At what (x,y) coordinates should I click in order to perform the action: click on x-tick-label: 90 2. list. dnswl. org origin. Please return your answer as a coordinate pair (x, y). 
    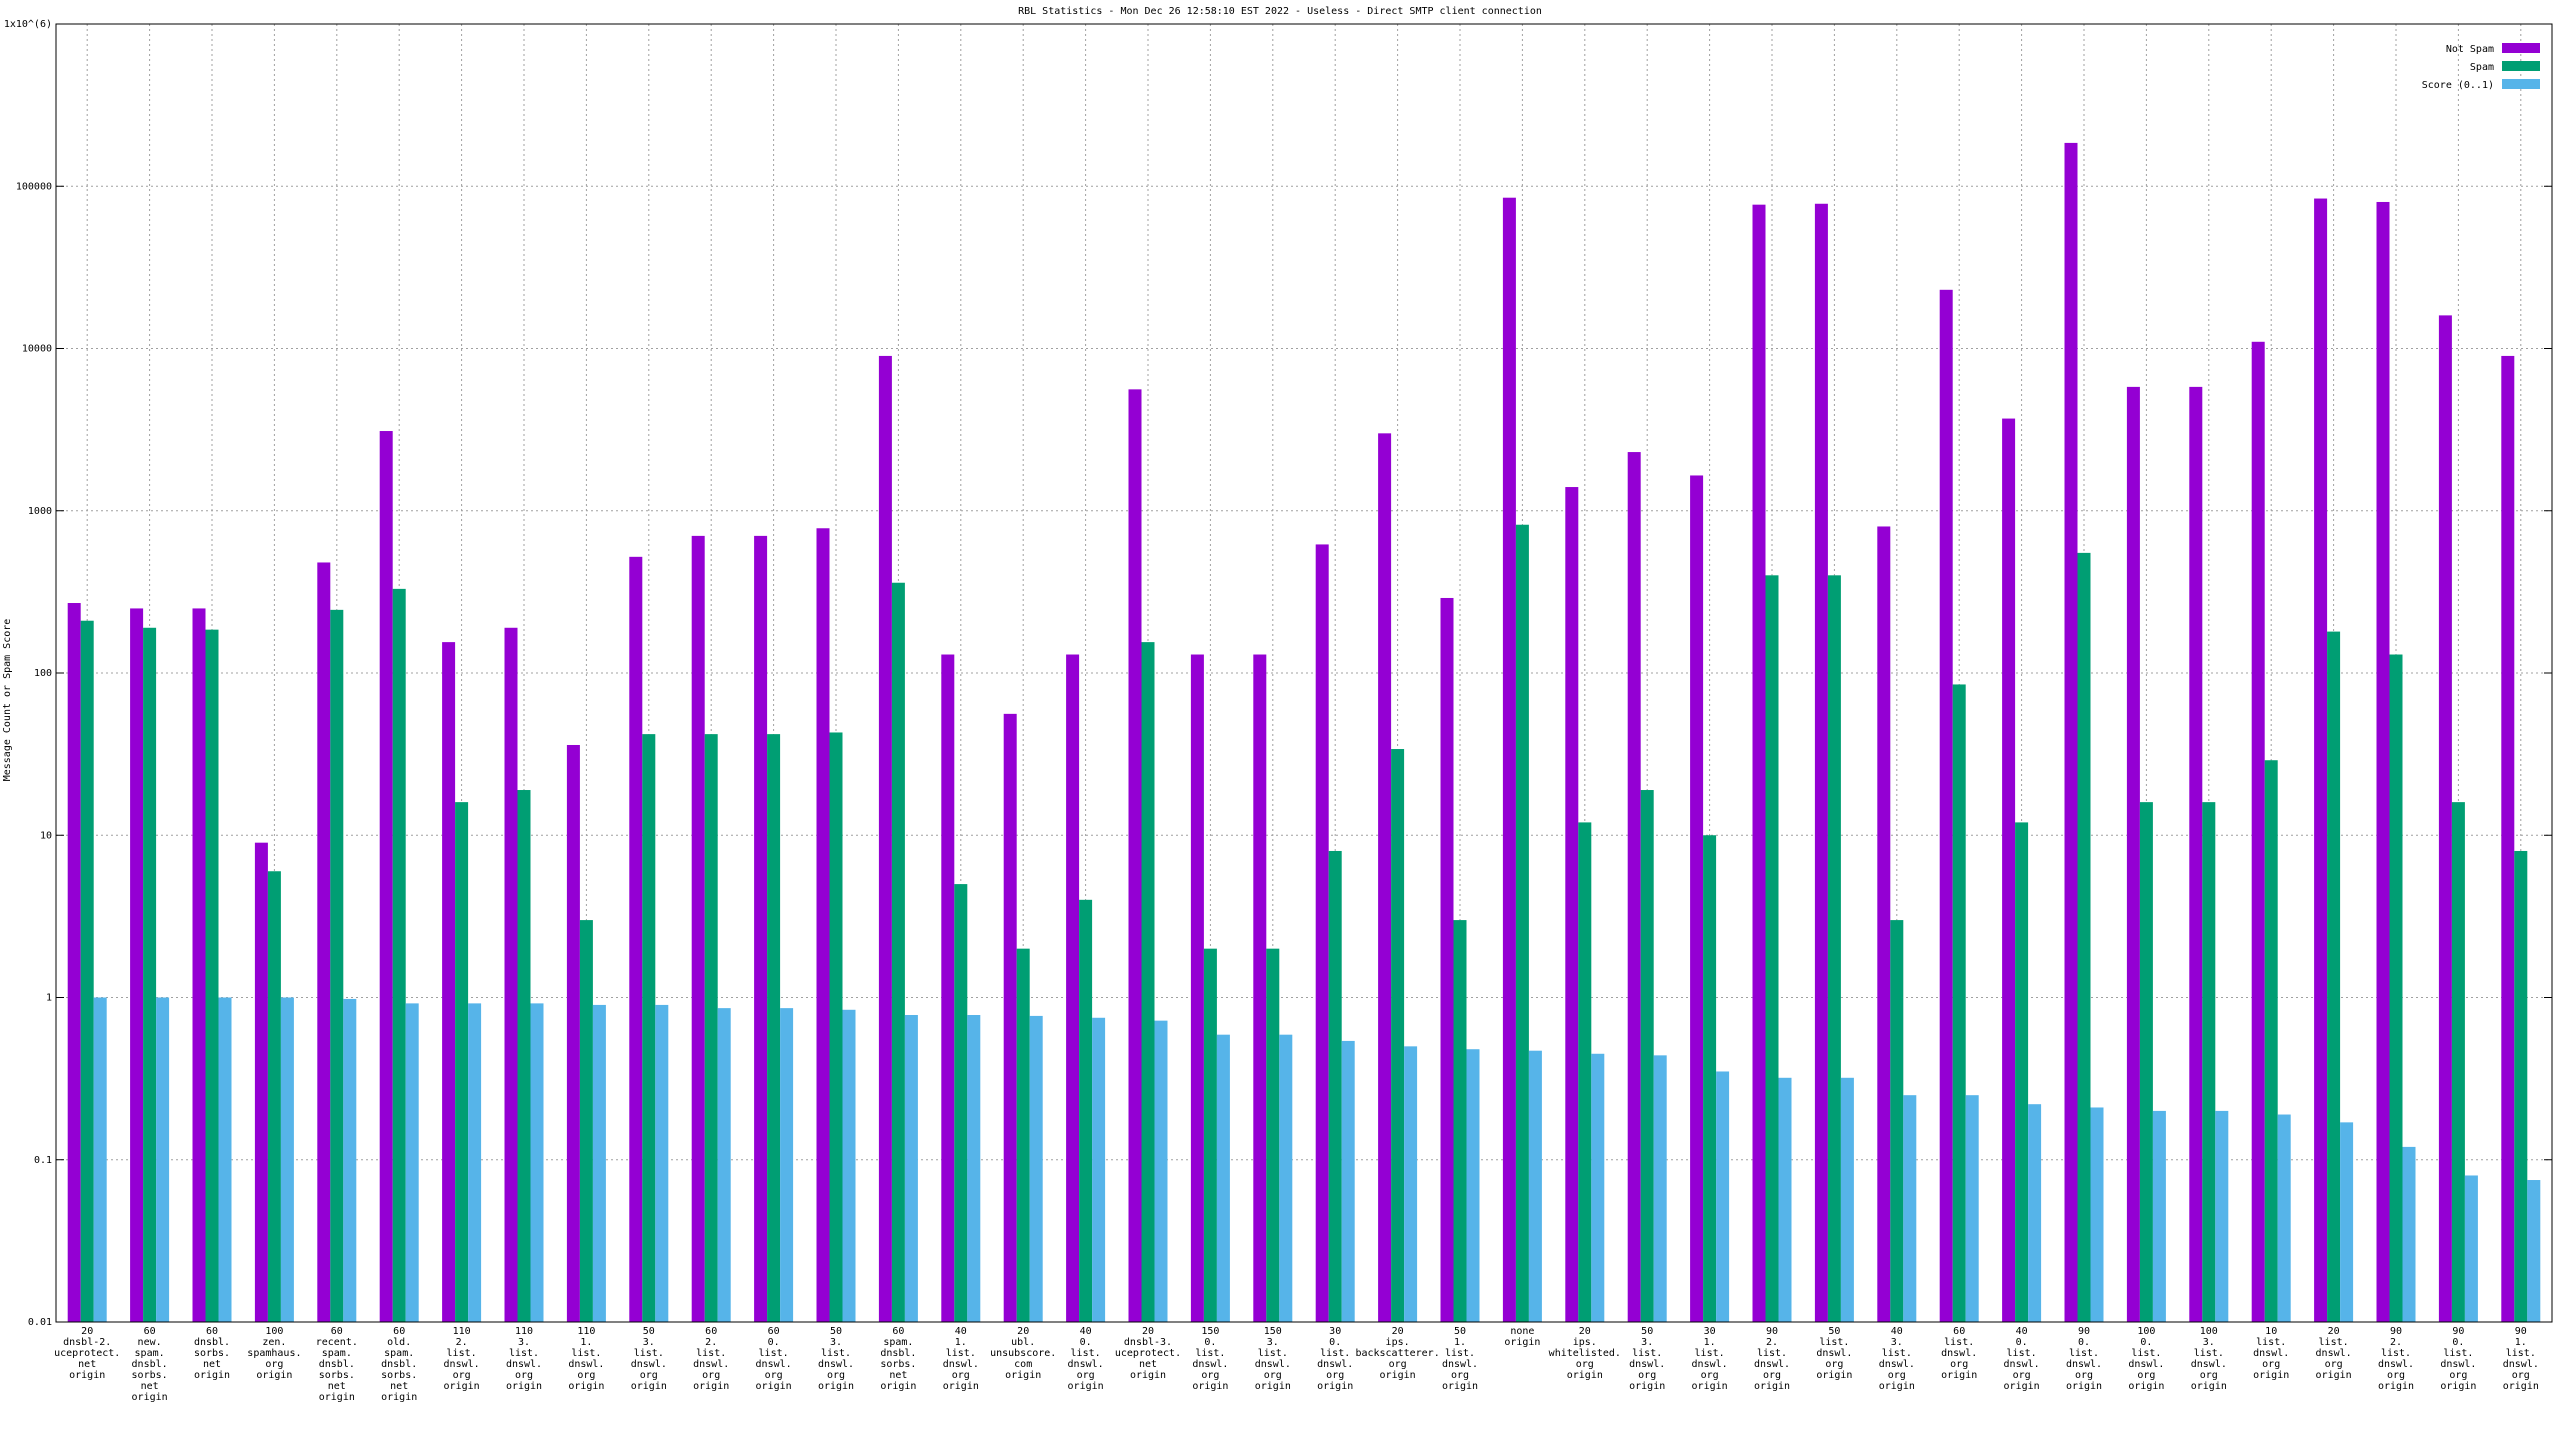
    Looking at the image, I should click on (1772, 1359).